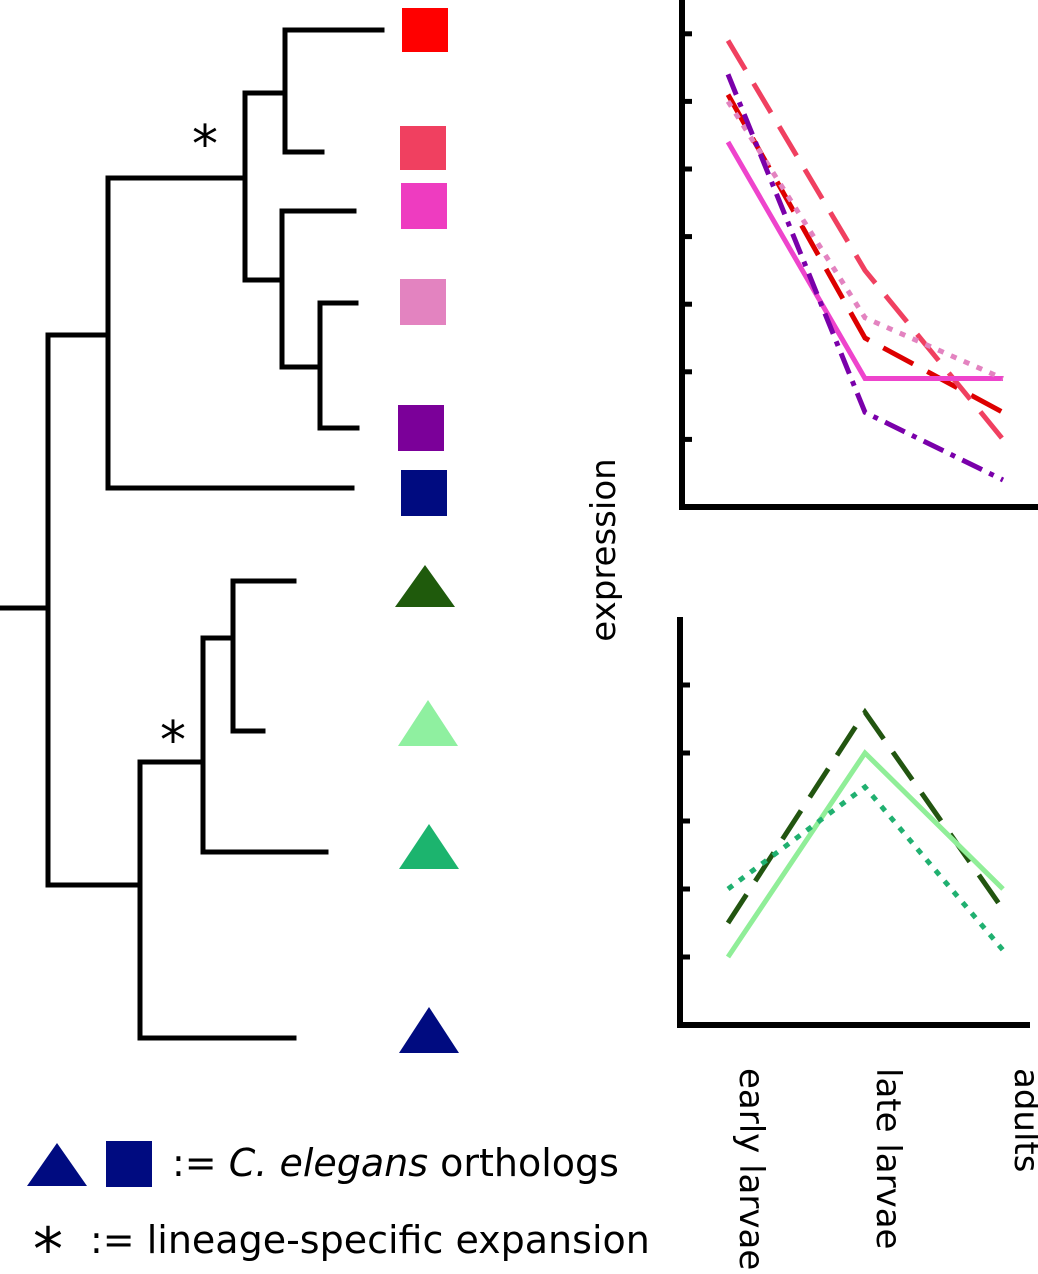  What do you see at coordinates (427, 530) in the screenshot?
I see `tip-symbols` at bounding box center [427, 530].